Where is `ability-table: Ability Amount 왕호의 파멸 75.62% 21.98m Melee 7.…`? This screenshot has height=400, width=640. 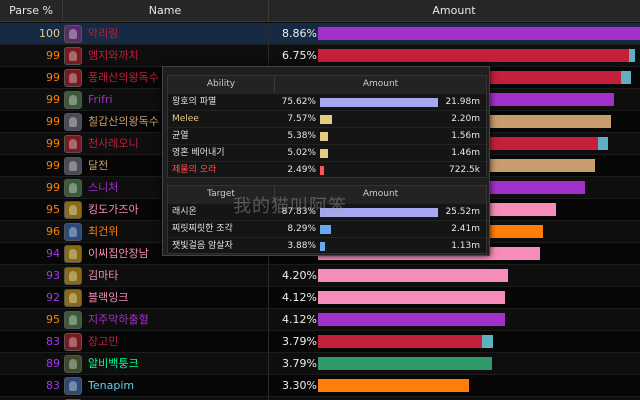 ability-table: Ability Amount 왕호의 파멸 75.62% 21.98m Melee 7.… is located at coordinates (327, 126).